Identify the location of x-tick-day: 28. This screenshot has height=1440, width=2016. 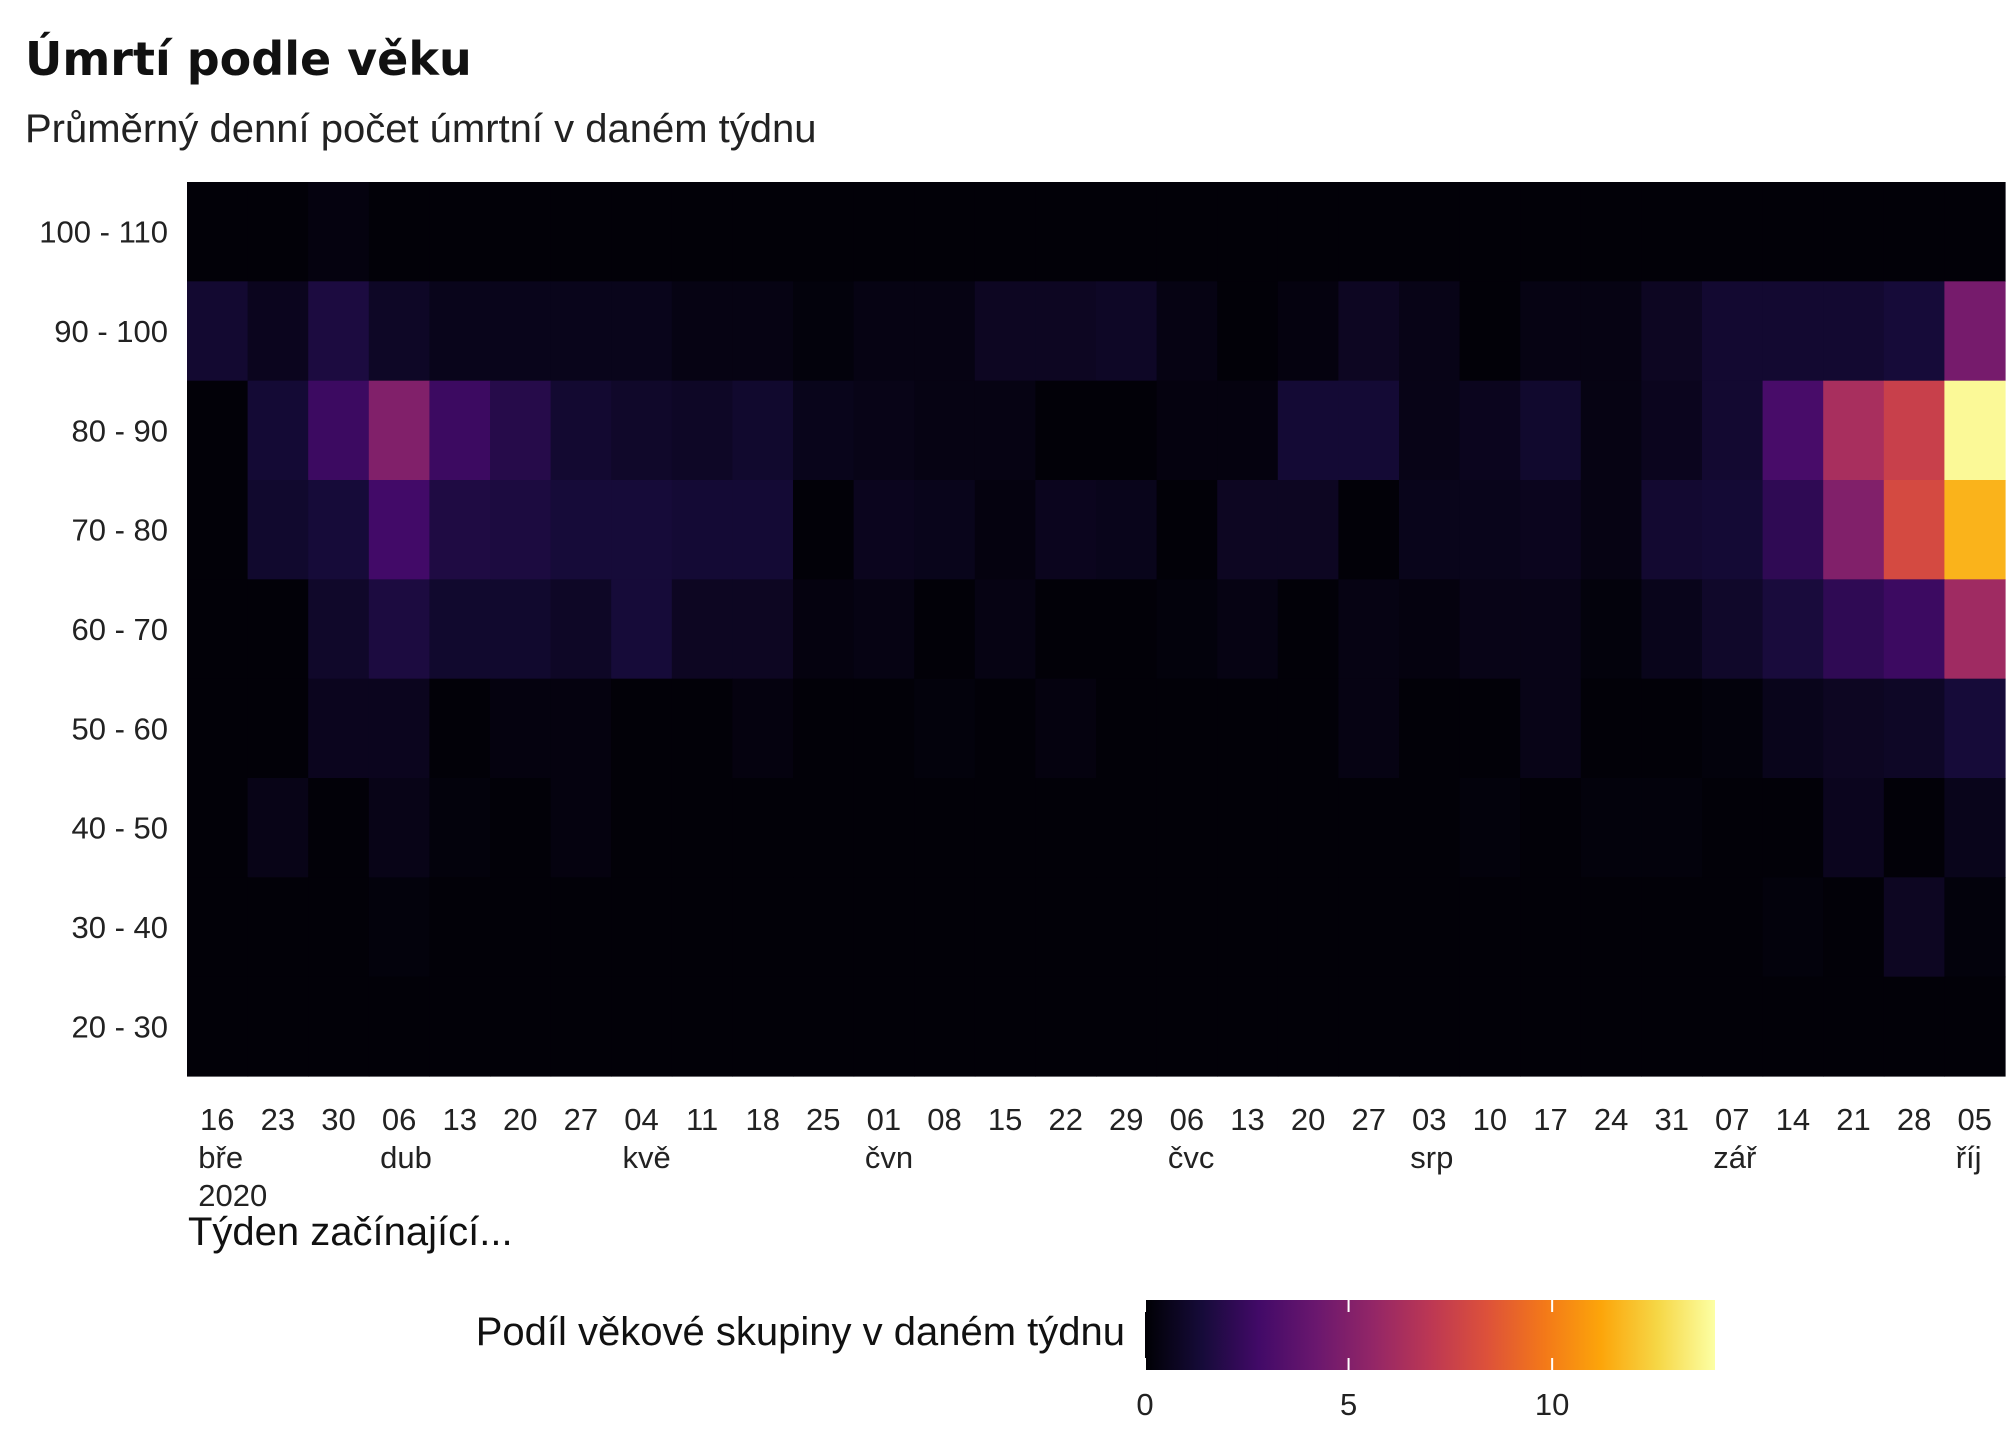
(1914, 1119).